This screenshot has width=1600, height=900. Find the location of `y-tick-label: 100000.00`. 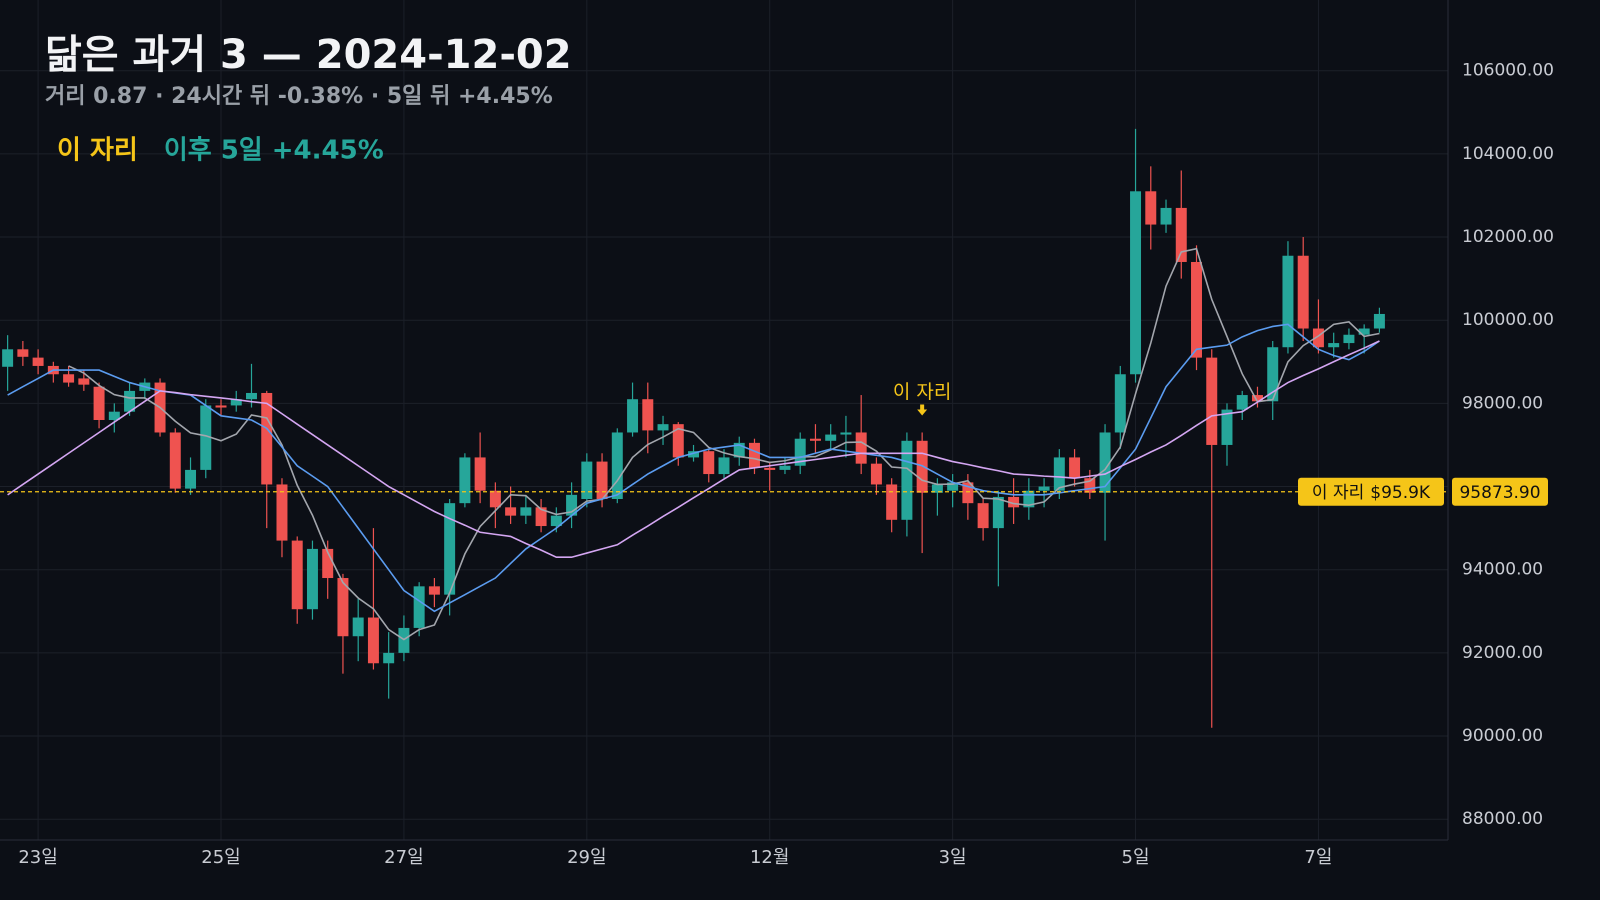

y-tick-label: 100000.00 is located at coordinates (1508, 320).